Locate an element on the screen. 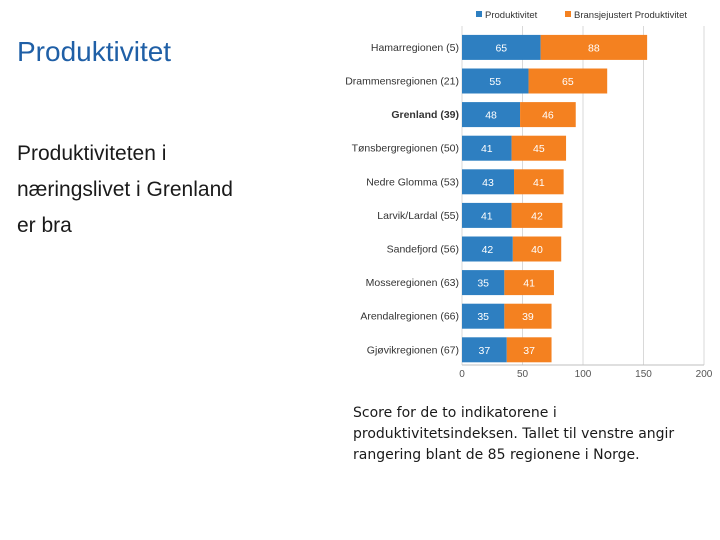 The width and height of the screenshot is (720, 540). category-label: Nedre Glomma (53) is located at coordinates (412, 182).